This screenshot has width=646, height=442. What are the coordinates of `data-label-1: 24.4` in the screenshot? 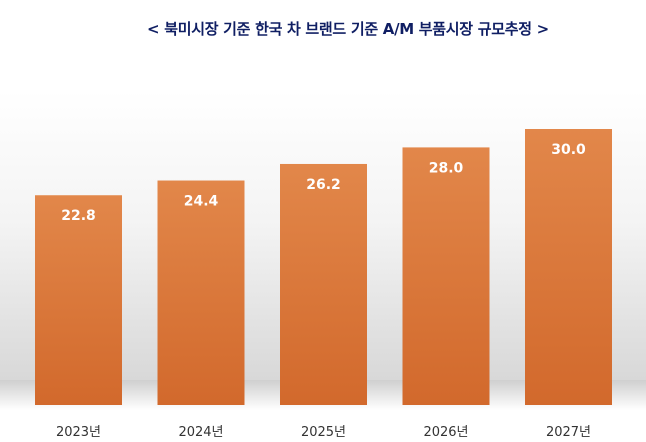 It's located at (201, 202).